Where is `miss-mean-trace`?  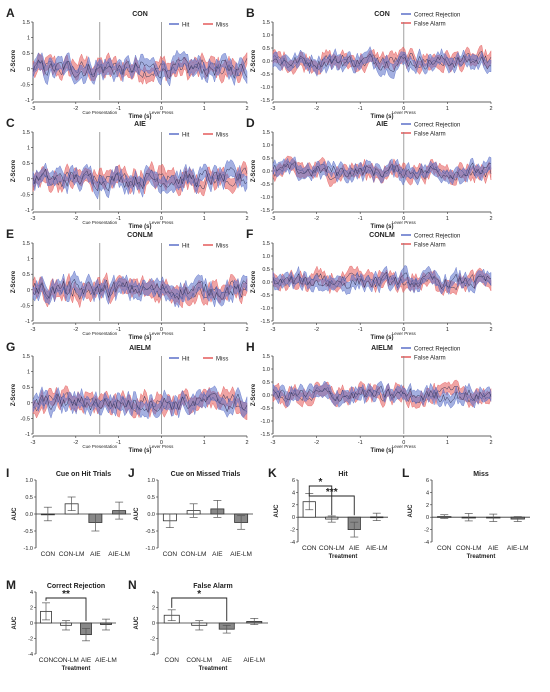 miss-mean-trace is located at coordinates (382, 394).